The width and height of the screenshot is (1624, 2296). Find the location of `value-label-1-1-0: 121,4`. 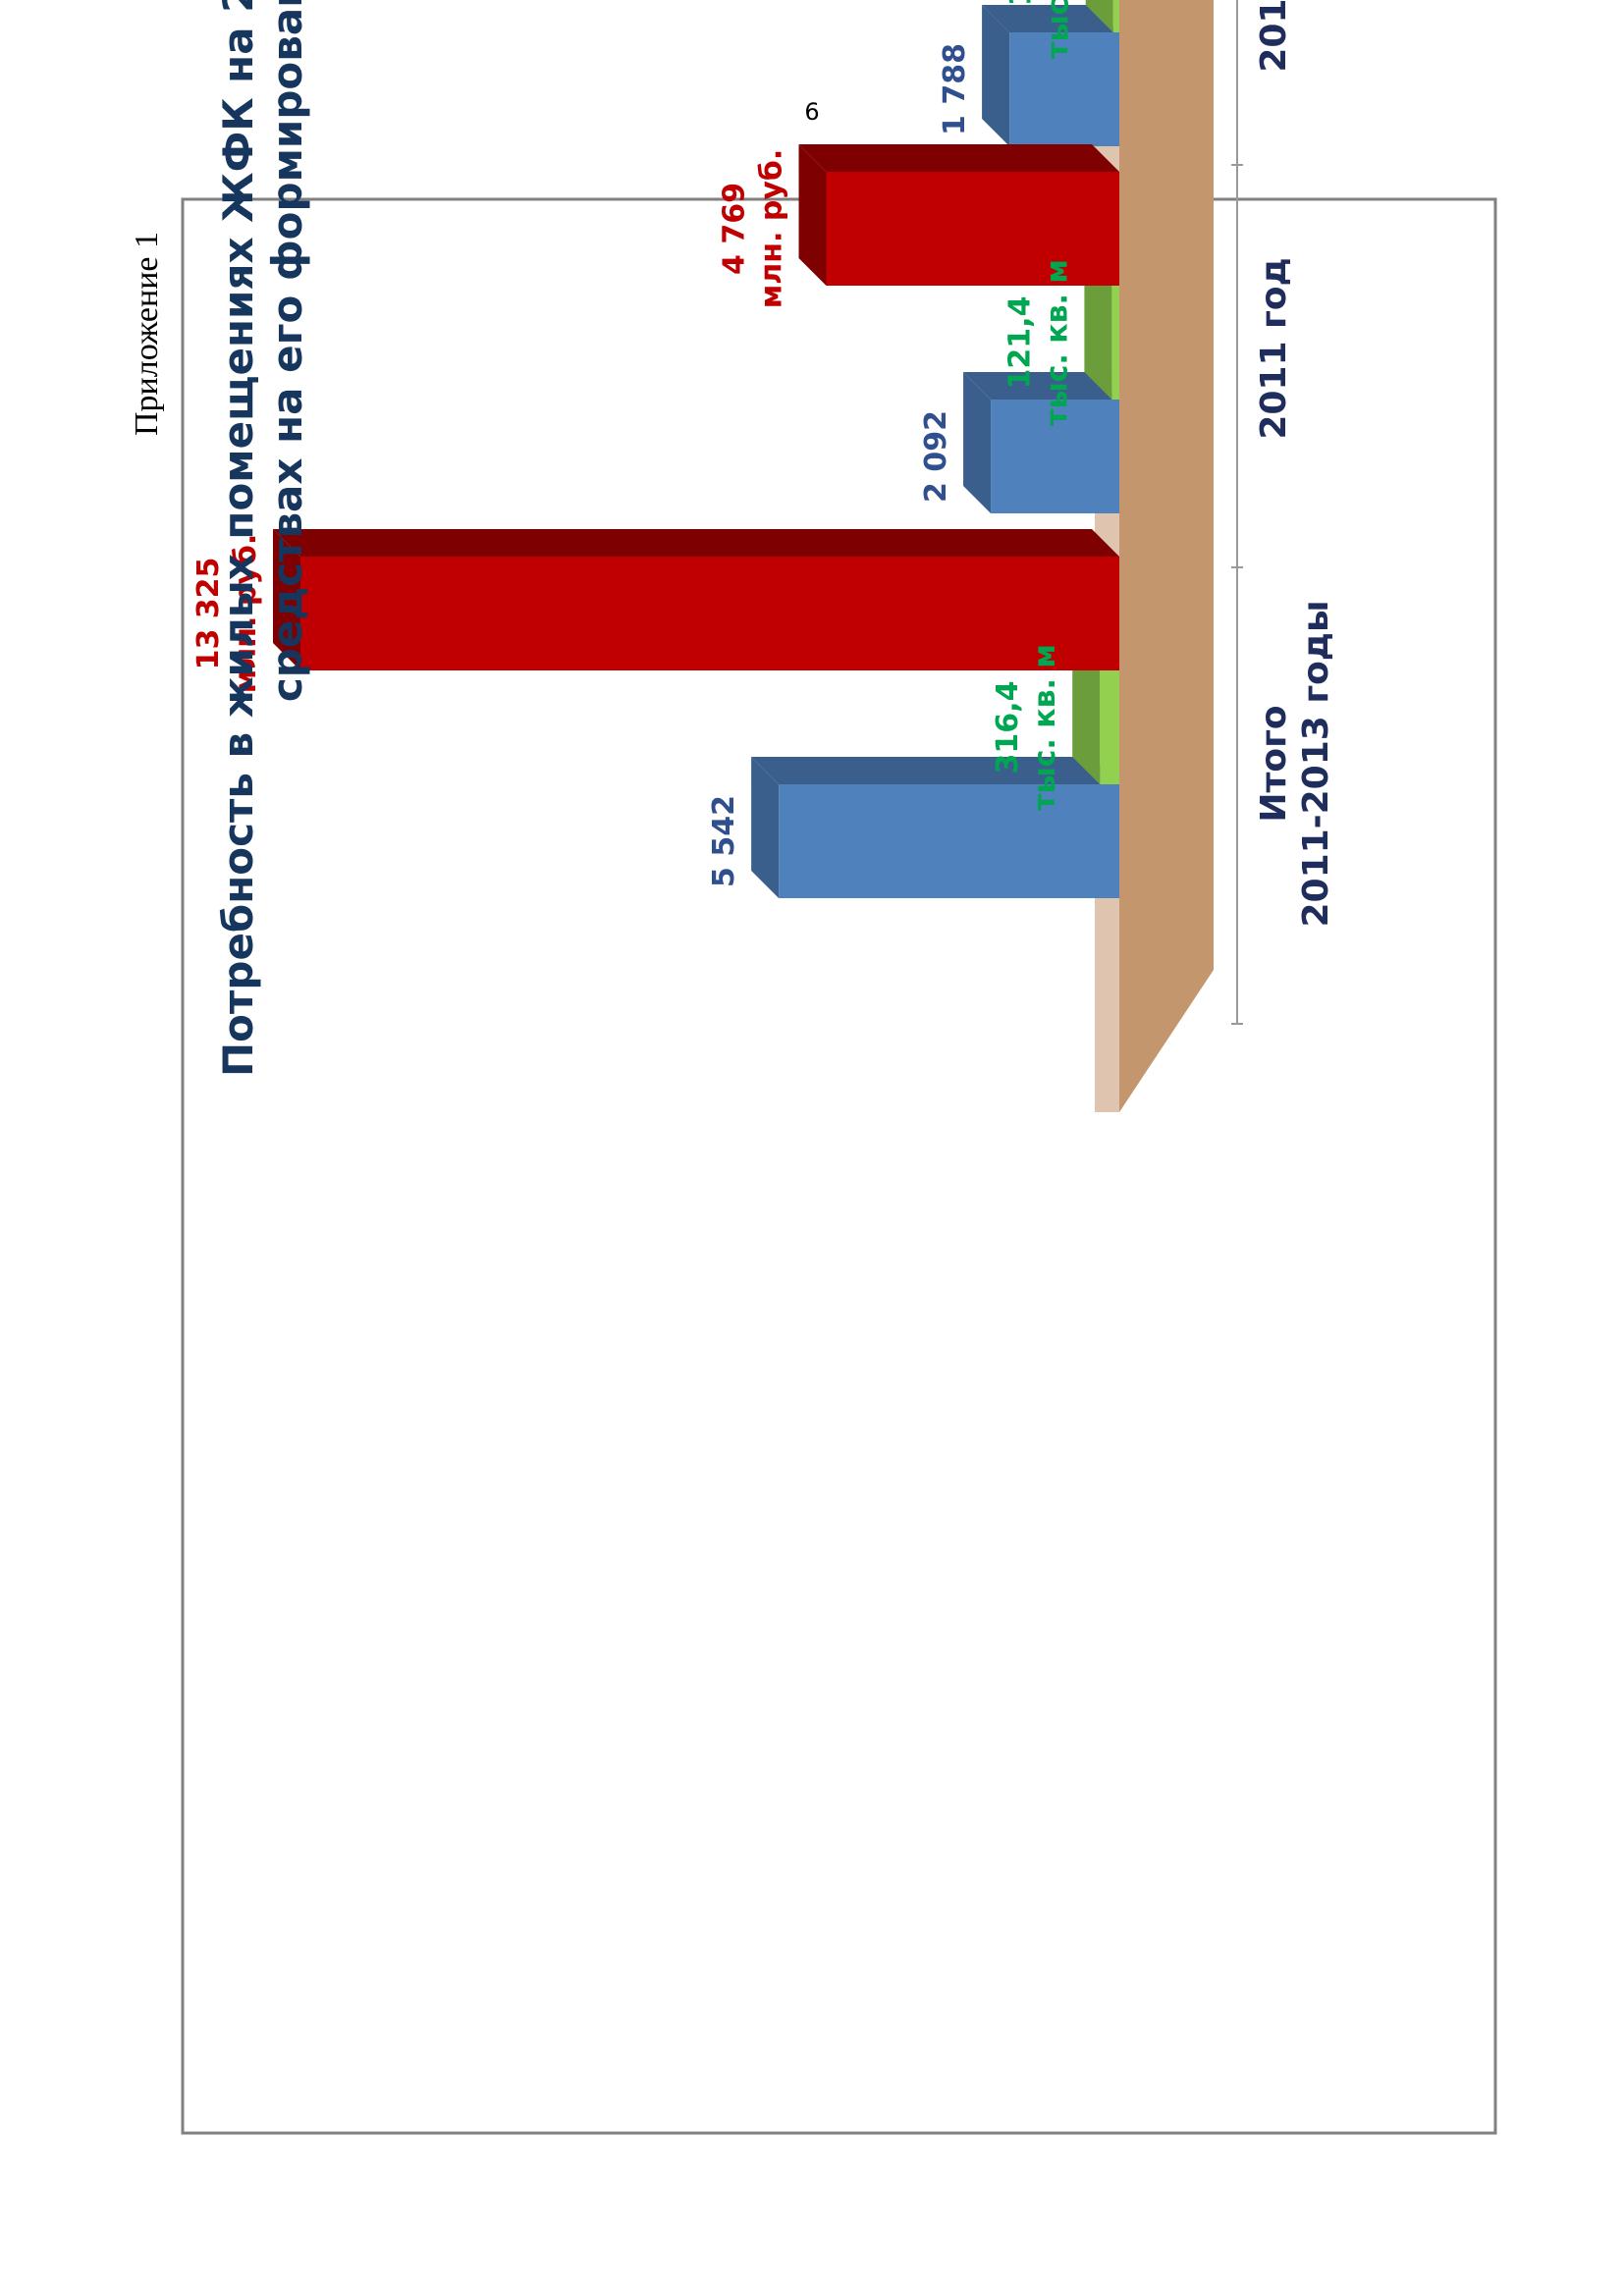

value-label-1-1-0: 121,4 is located at coordinates (1019, 343).